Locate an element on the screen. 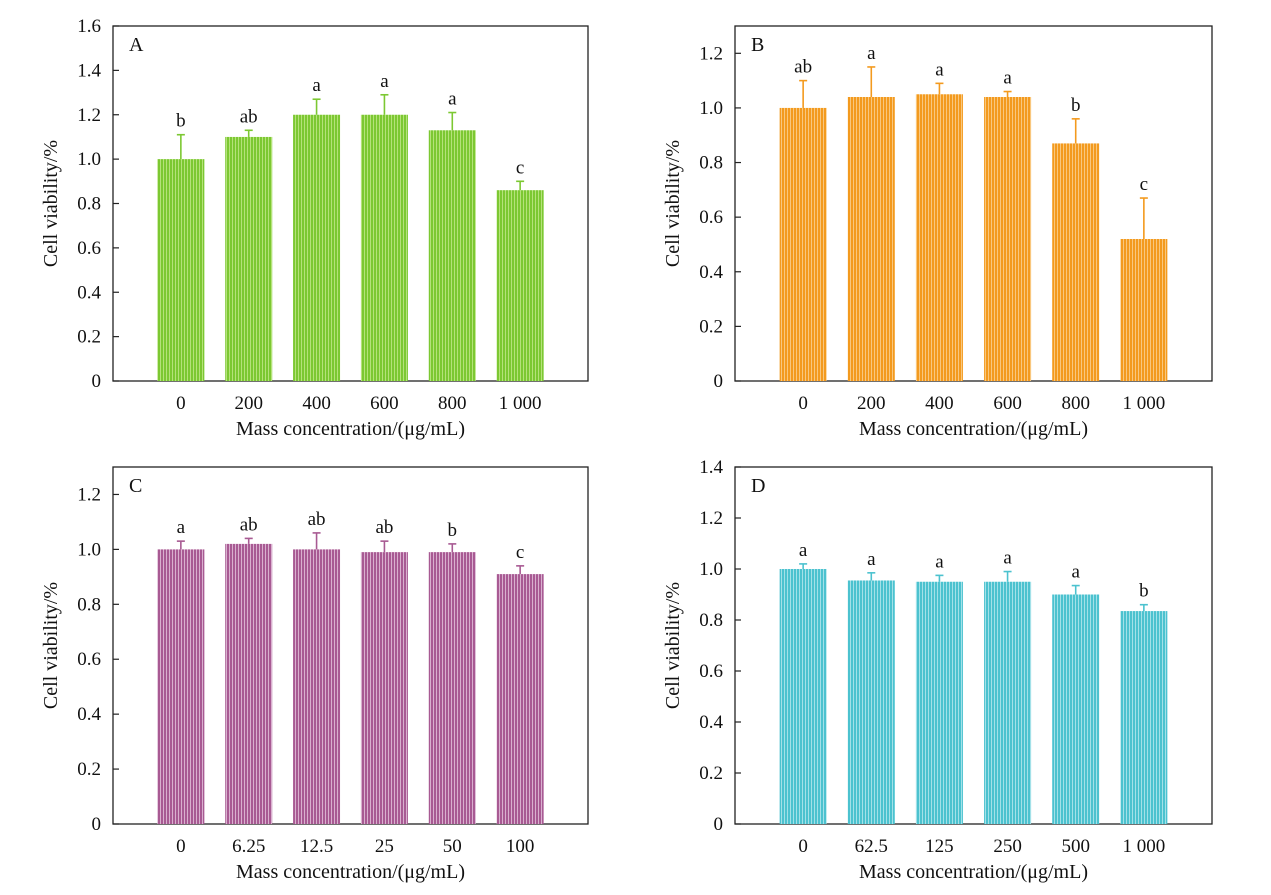 Image resolution: width=1271 pixels, height=895 pixels. panel-label: D is located at coordinates (758, 486).